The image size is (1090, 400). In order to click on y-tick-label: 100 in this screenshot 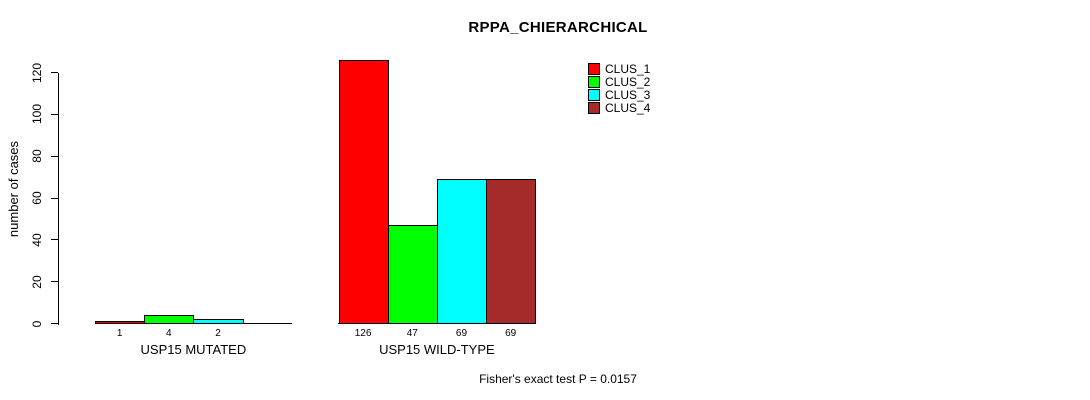, I will do `click(37, 114)`.